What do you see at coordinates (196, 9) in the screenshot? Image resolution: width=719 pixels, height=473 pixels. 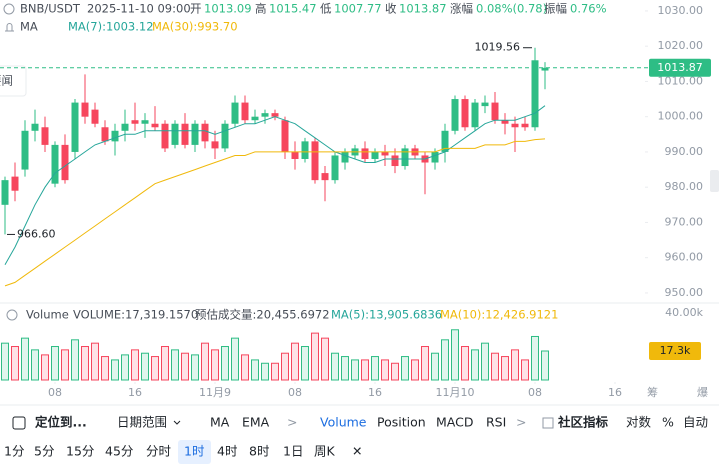 I see `label: 开` at bounding box center [196, 9].